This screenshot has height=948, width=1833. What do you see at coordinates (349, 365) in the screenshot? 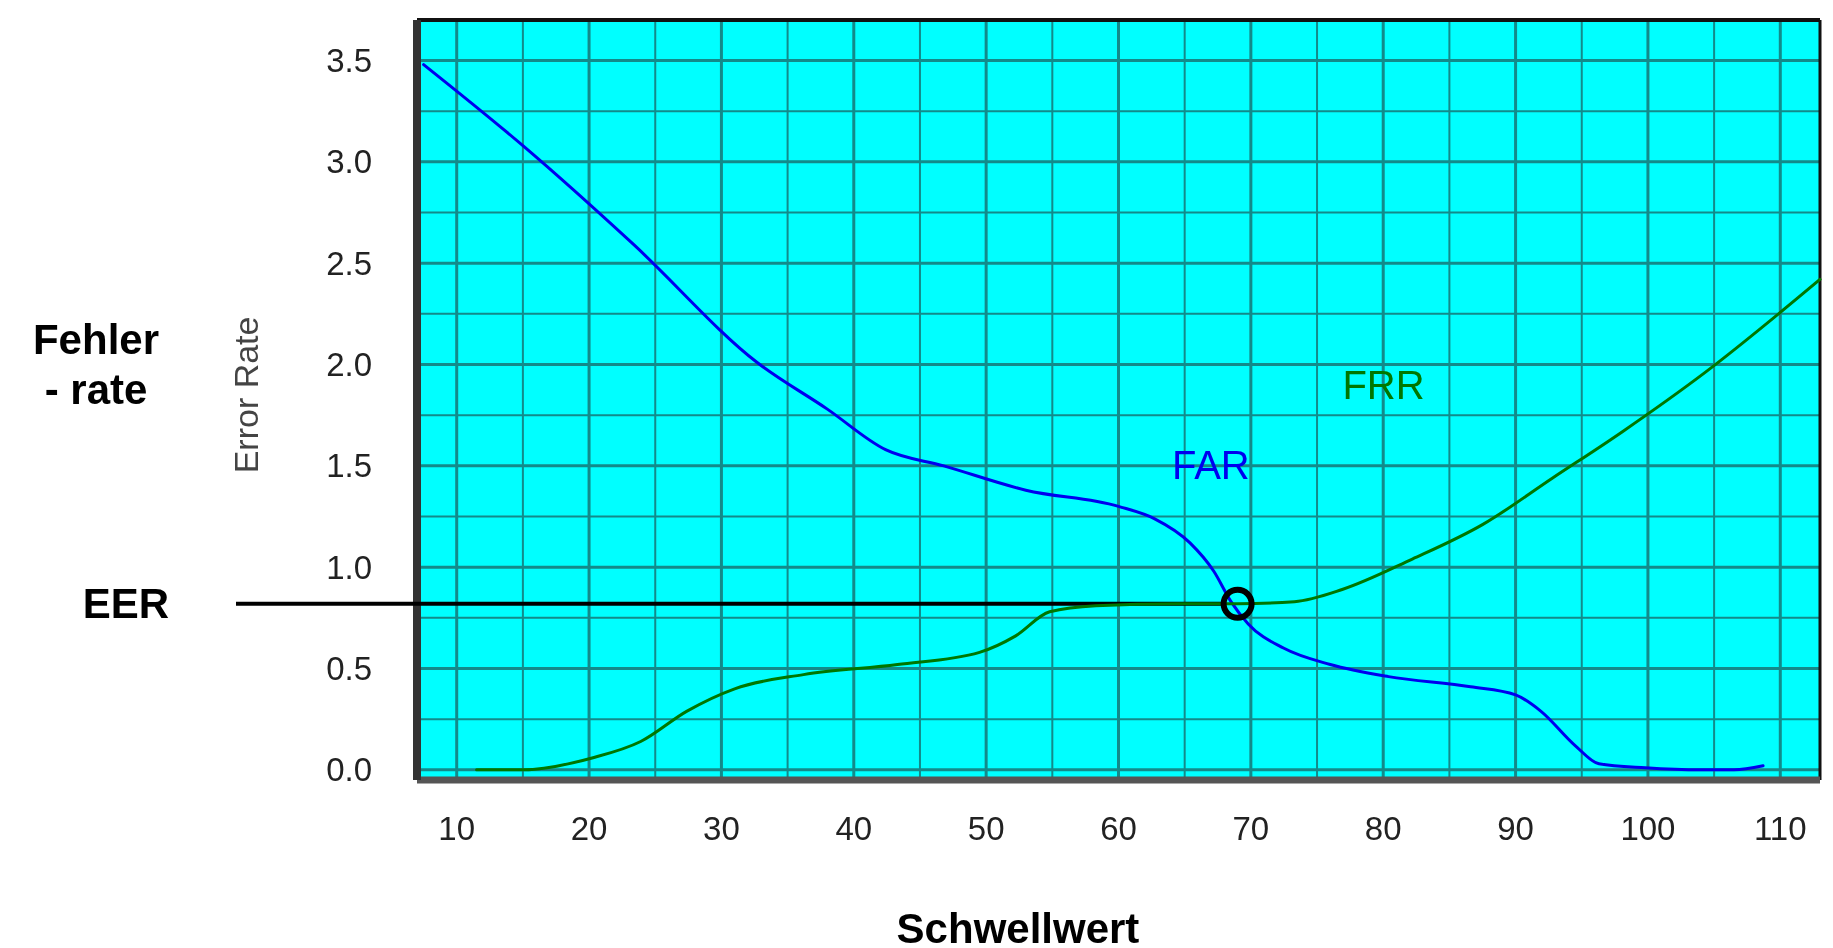
I see `y-tick-label: 2.0` at bounding box center [349, 365].